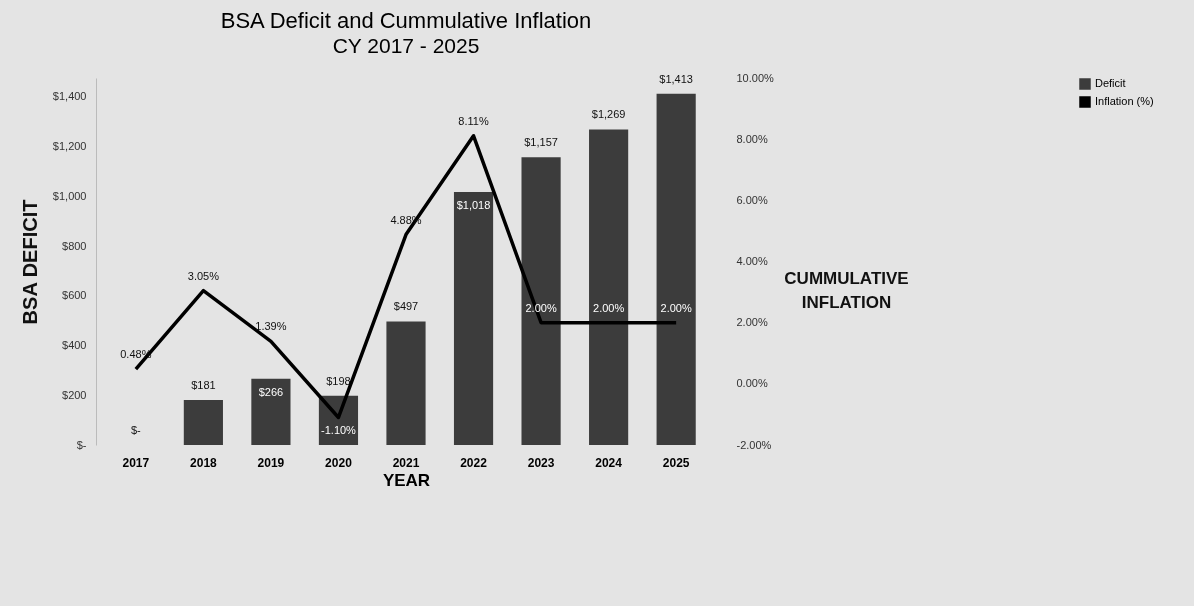 The width and height of the screenshot is (1194, 606). I want to click on data-label: 3.05%, so click(203, 275).